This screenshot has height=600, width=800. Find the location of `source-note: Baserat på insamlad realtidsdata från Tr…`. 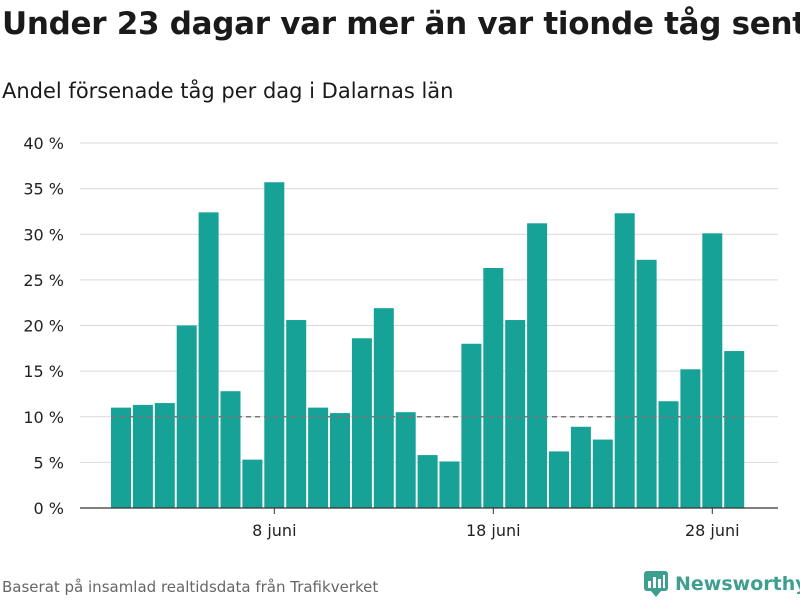

source-note: Baserat på insamlad realtidsdata från Tr… is located at coordinates (190, 587).